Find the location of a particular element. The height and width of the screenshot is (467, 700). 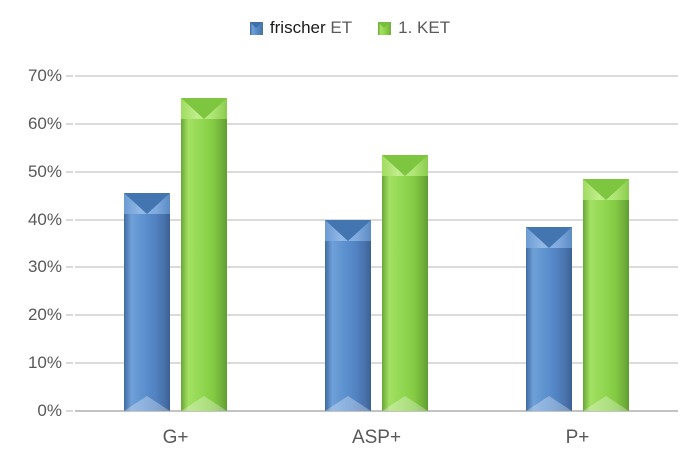

y-axis-label-60pct: 60% is located at coordinates (44, 123).